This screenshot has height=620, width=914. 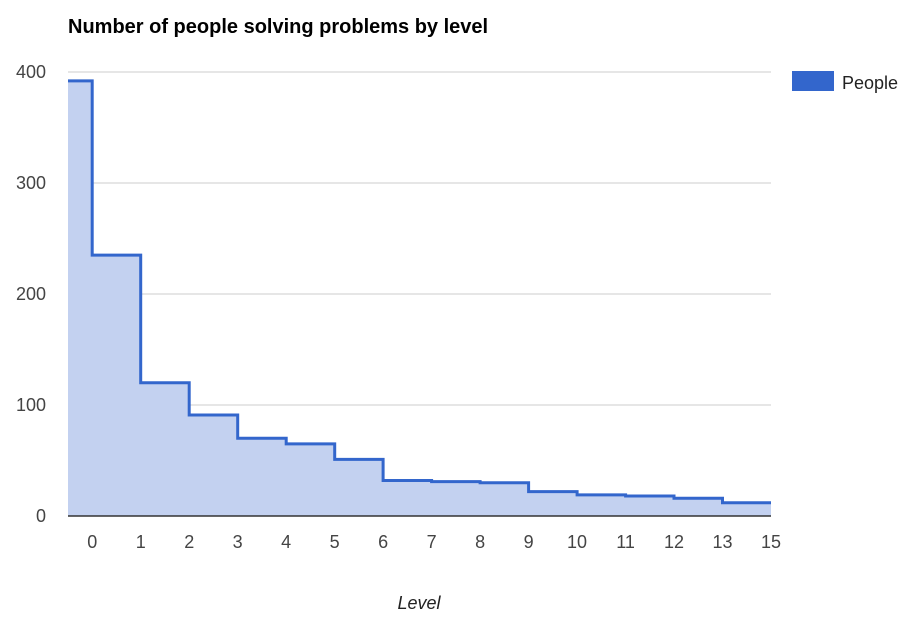 I want to click on legend-swatch-people, so click(x=813, y=81).